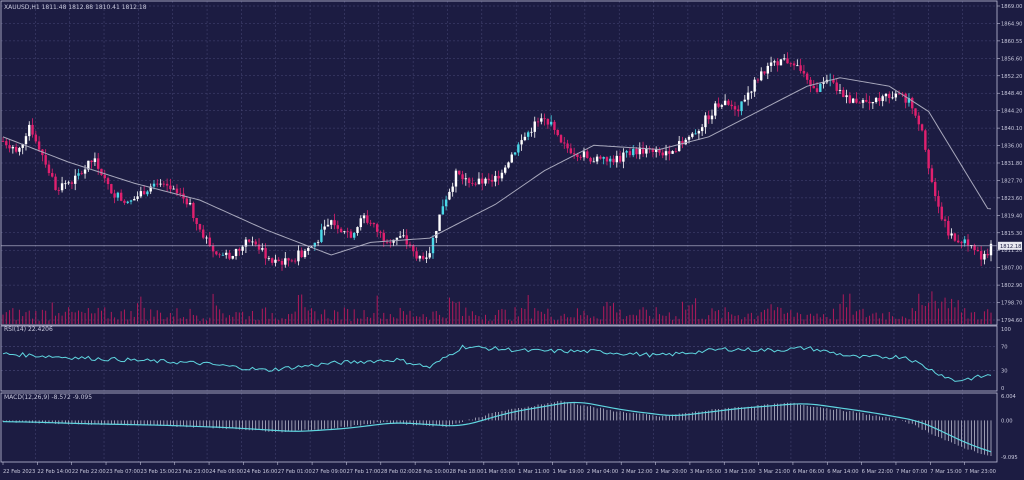 Image resolution: width=1024 pixels, height=480 pixels. Describe the element at coordinates (497, 428) in the screenshot. I see `macd-panel` at that location.